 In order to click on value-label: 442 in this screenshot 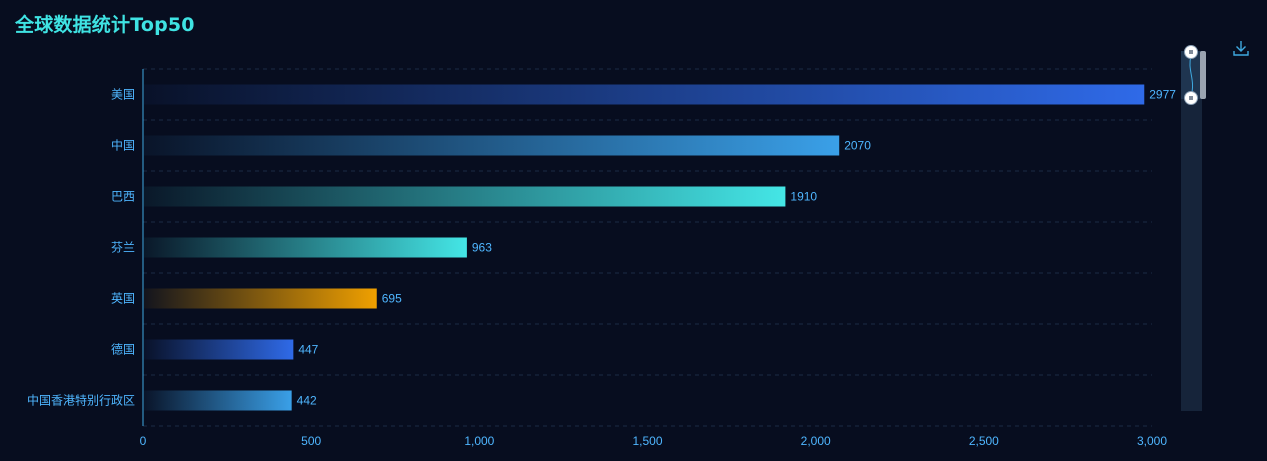, I will do `click(307, 401)`.